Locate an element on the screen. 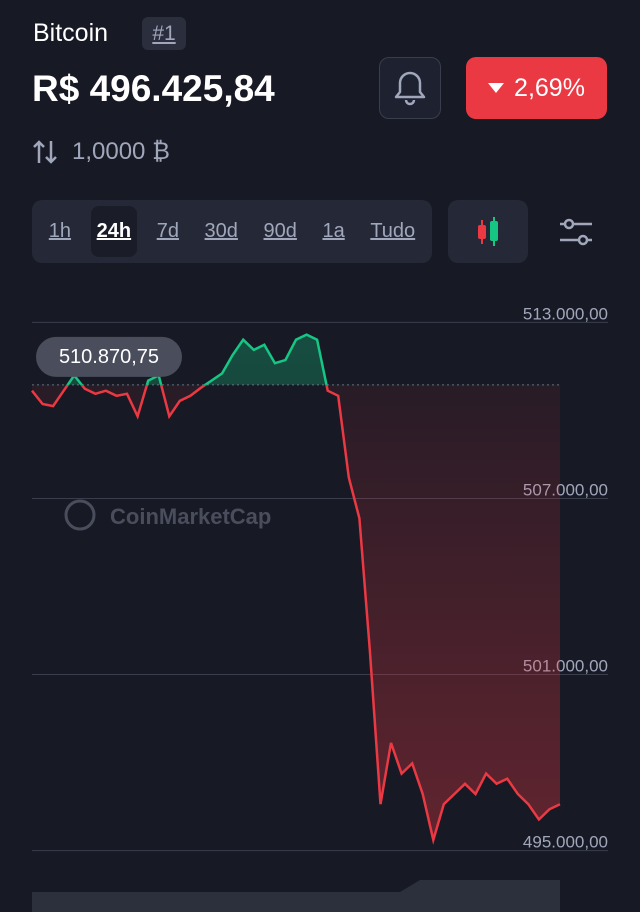  reference-label: 510.870,75 is located at coordinates (109, 357).